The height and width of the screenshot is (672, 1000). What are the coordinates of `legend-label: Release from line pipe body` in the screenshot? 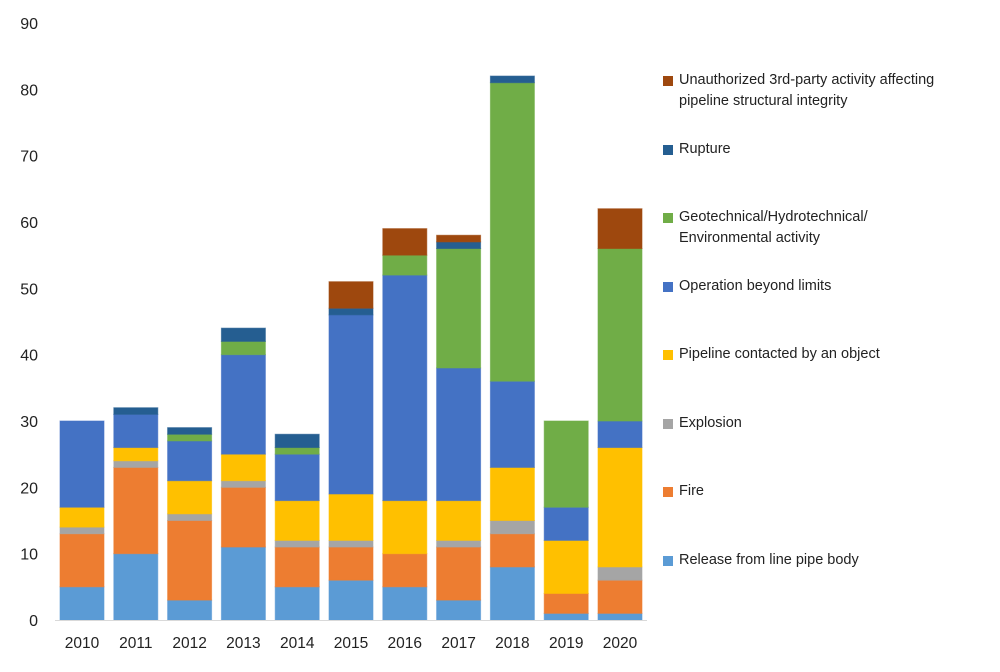 It's located at (769, 560).